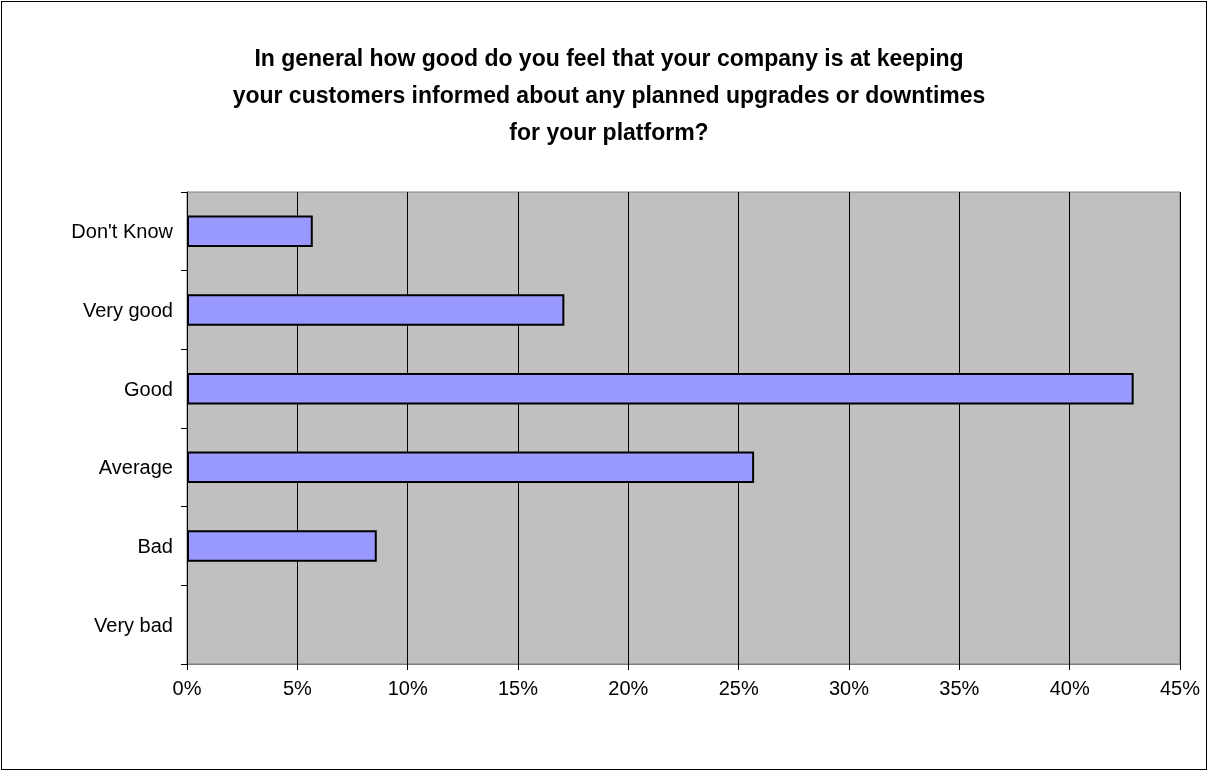  Describe the element at coordinates (738, 688) in the screenshot. I see `x-tick-label: 25%` at that location.